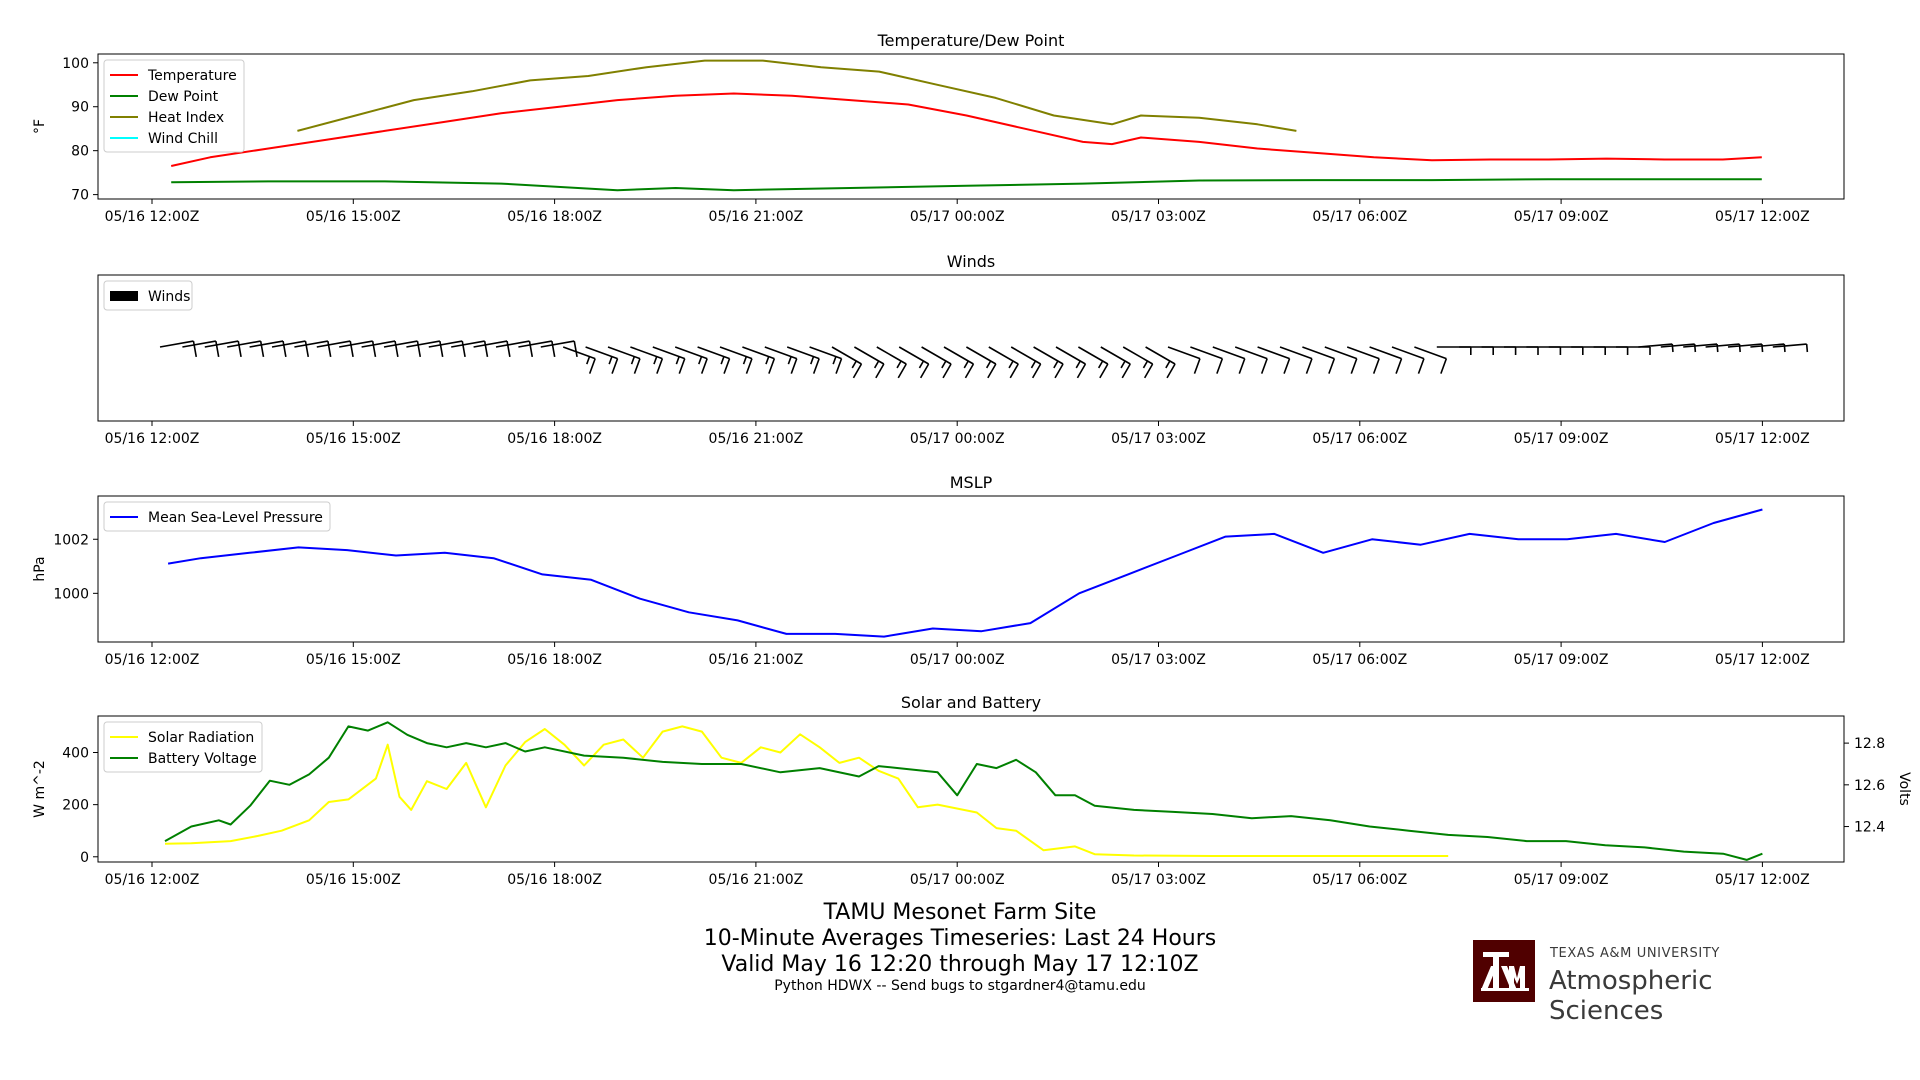 Image resolution: width=1920 pixels, height=1080 pixels. I want to click on y-tick-label: 1000, so click(71, 594).